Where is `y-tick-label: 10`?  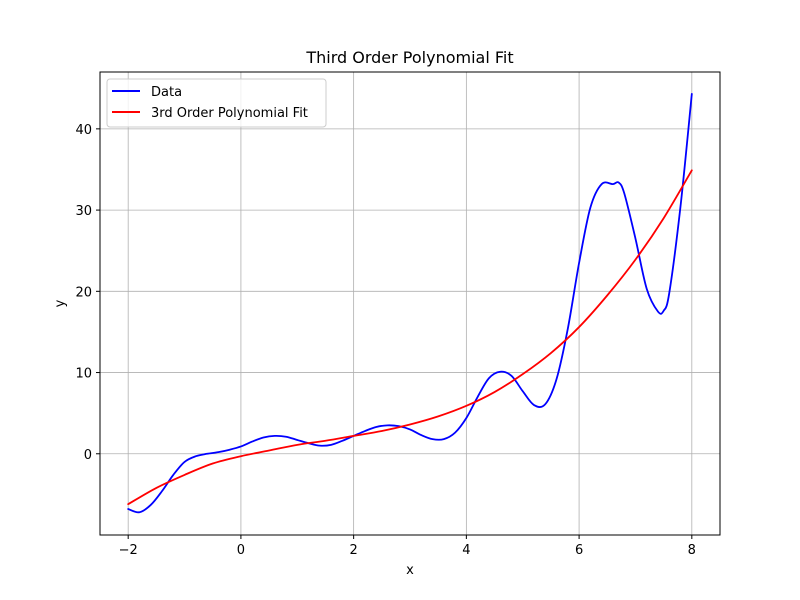 y-tick-label: 10 is located at coordinates (83, 374).